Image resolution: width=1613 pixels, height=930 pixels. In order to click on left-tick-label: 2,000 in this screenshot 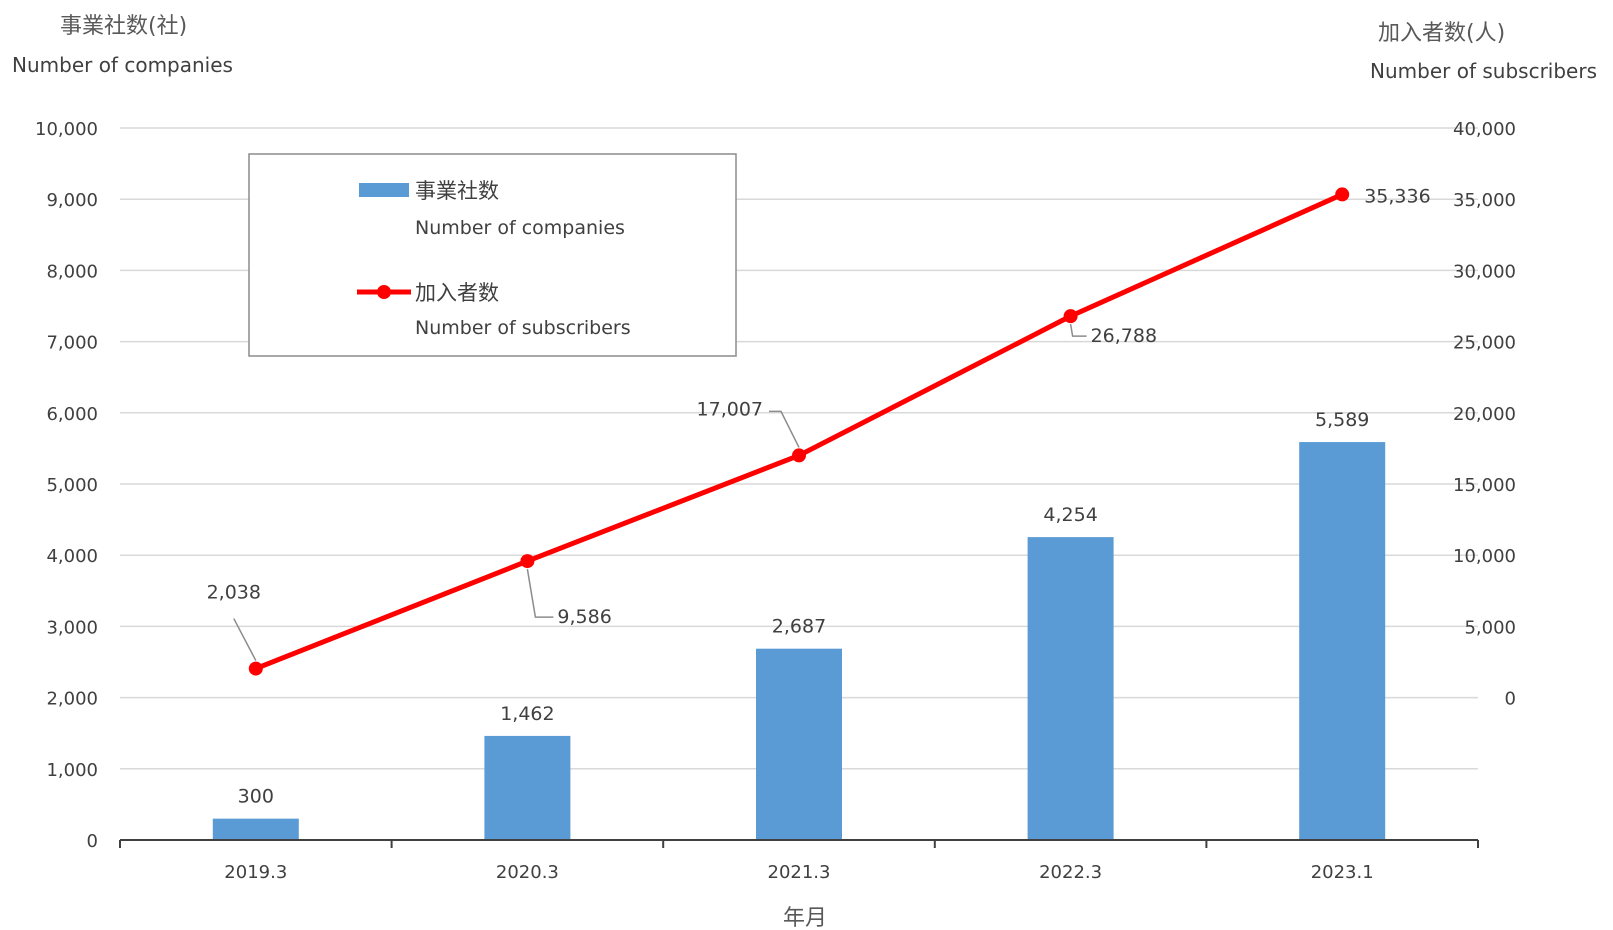, I will do `click(72, 699)`.